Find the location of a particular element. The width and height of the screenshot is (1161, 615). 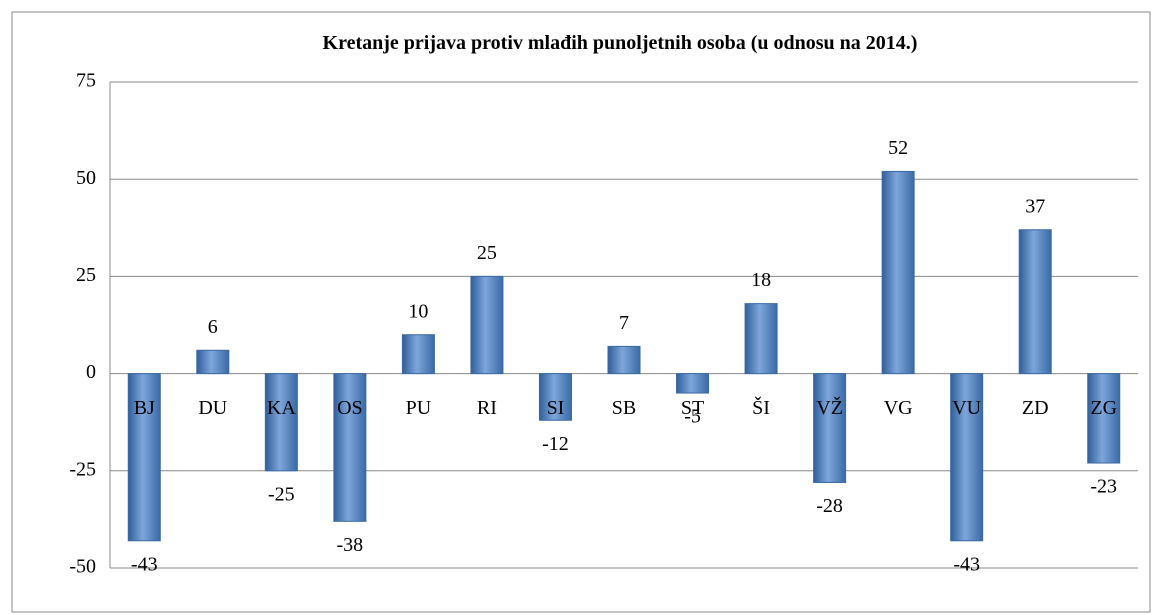

y-tick-label: 50 is located at coordinates (86, 178).